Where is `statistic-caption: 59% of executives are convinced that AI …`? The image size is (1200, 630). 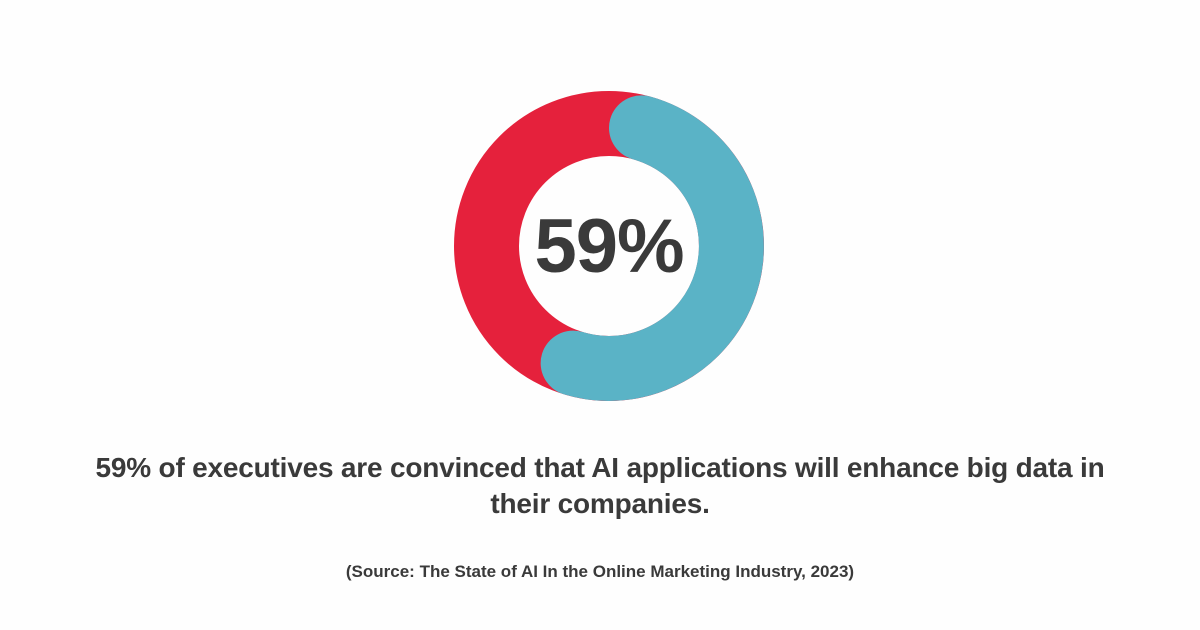 statistic-caption: 59% of executives are convinced that AI … is located at coordinates (600, 485).